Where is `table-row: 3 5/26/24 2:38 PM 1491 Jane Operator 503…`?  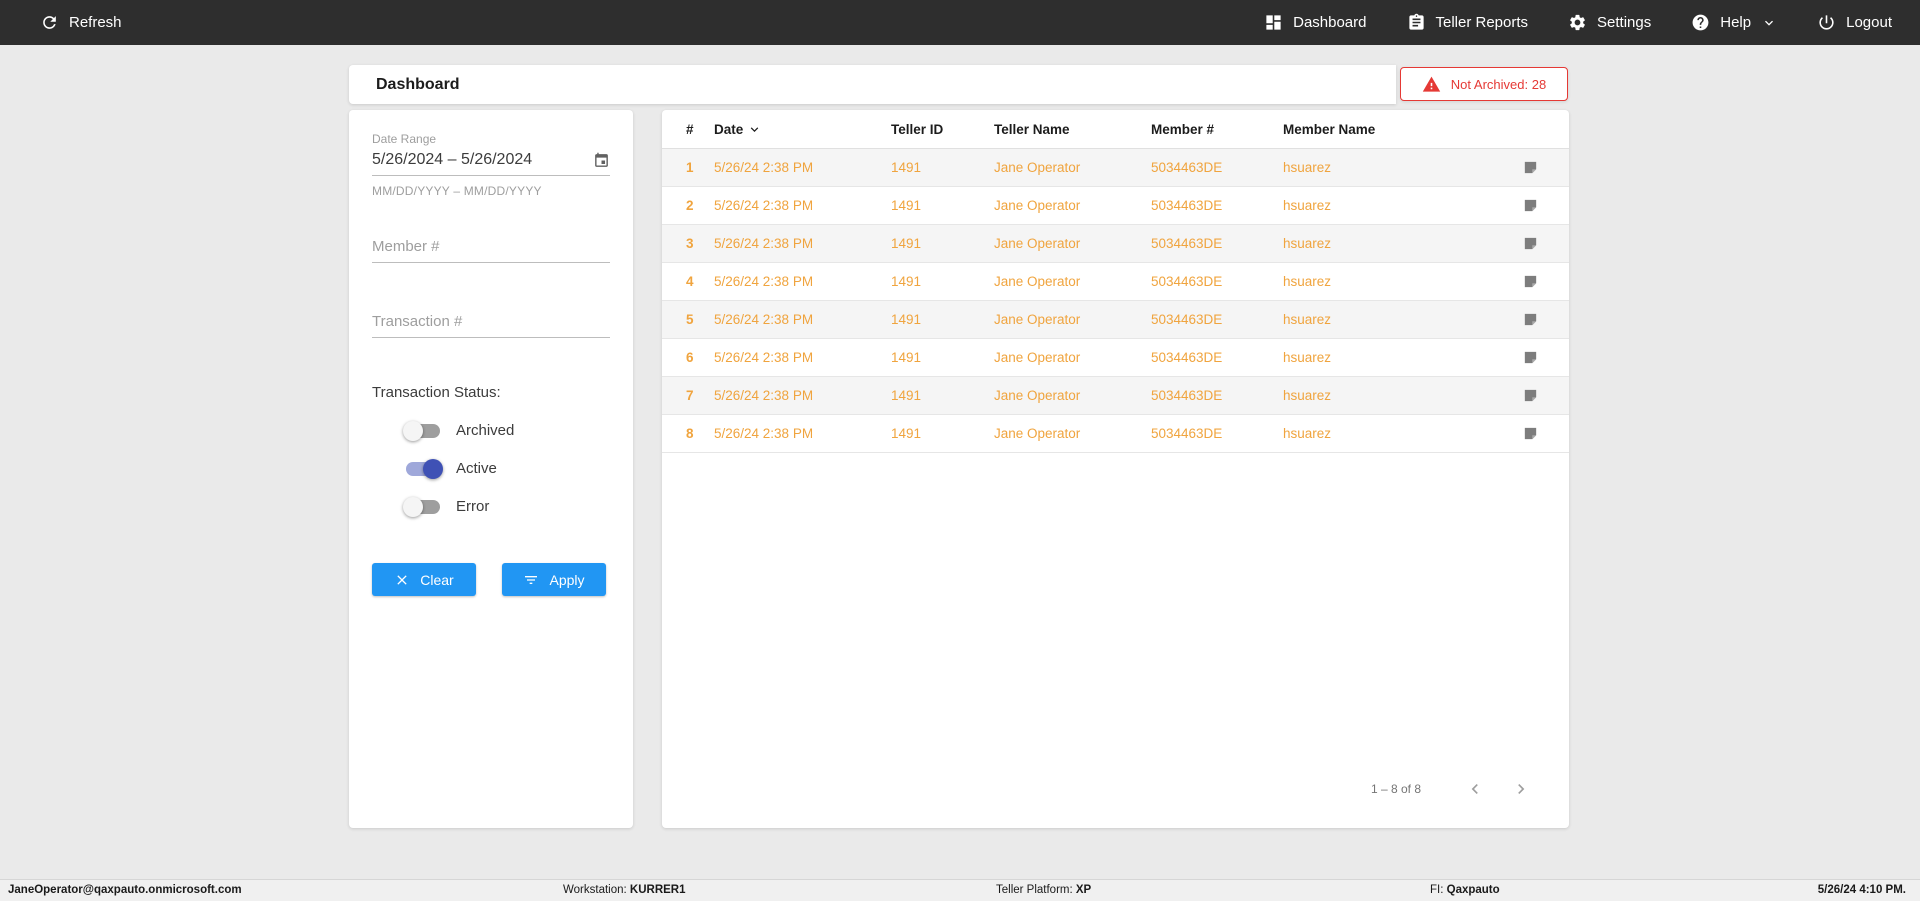 table-row: 3 5/26/24 2:38 PM 1491 Jane Operator 503… is located at coordinates (1115, 244).